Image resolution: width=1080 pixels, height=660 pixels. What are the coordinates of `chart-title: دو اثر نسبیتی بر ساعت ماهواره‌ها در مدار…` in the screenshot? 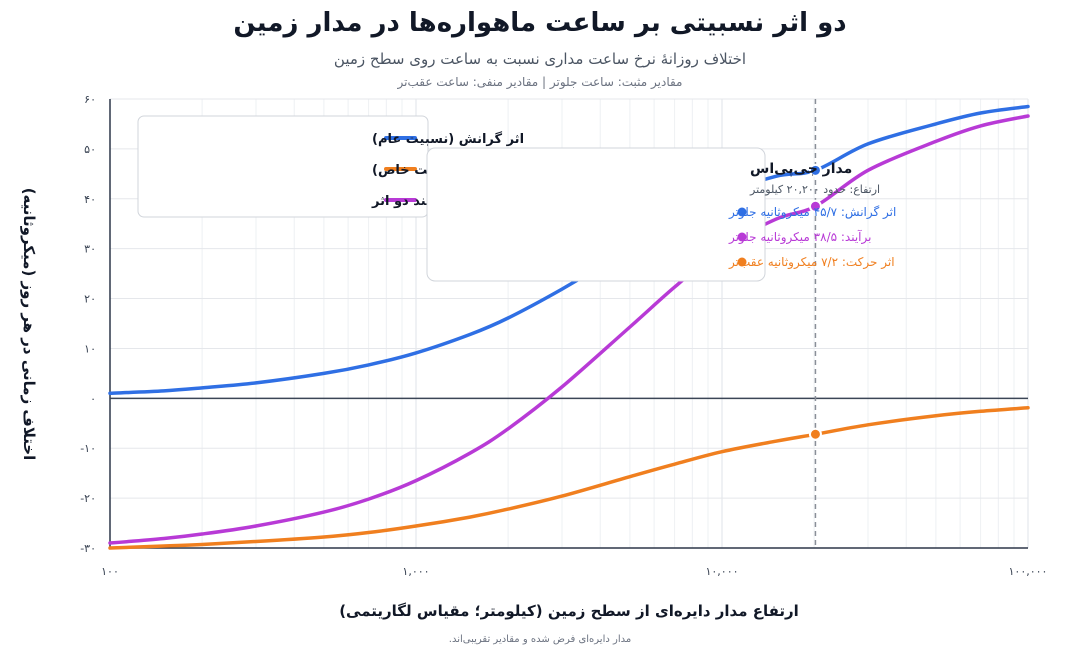 It's located at (540, 23).